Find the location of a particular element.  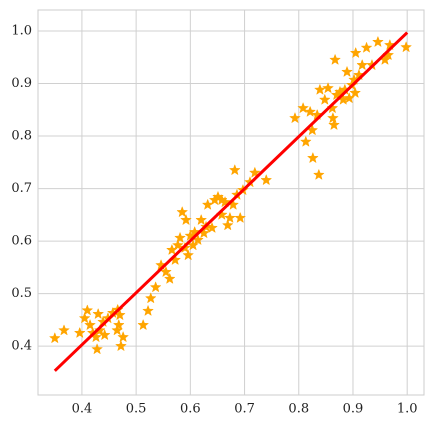

x-tick-label: 0.6 is located at coordinates (190, 409).